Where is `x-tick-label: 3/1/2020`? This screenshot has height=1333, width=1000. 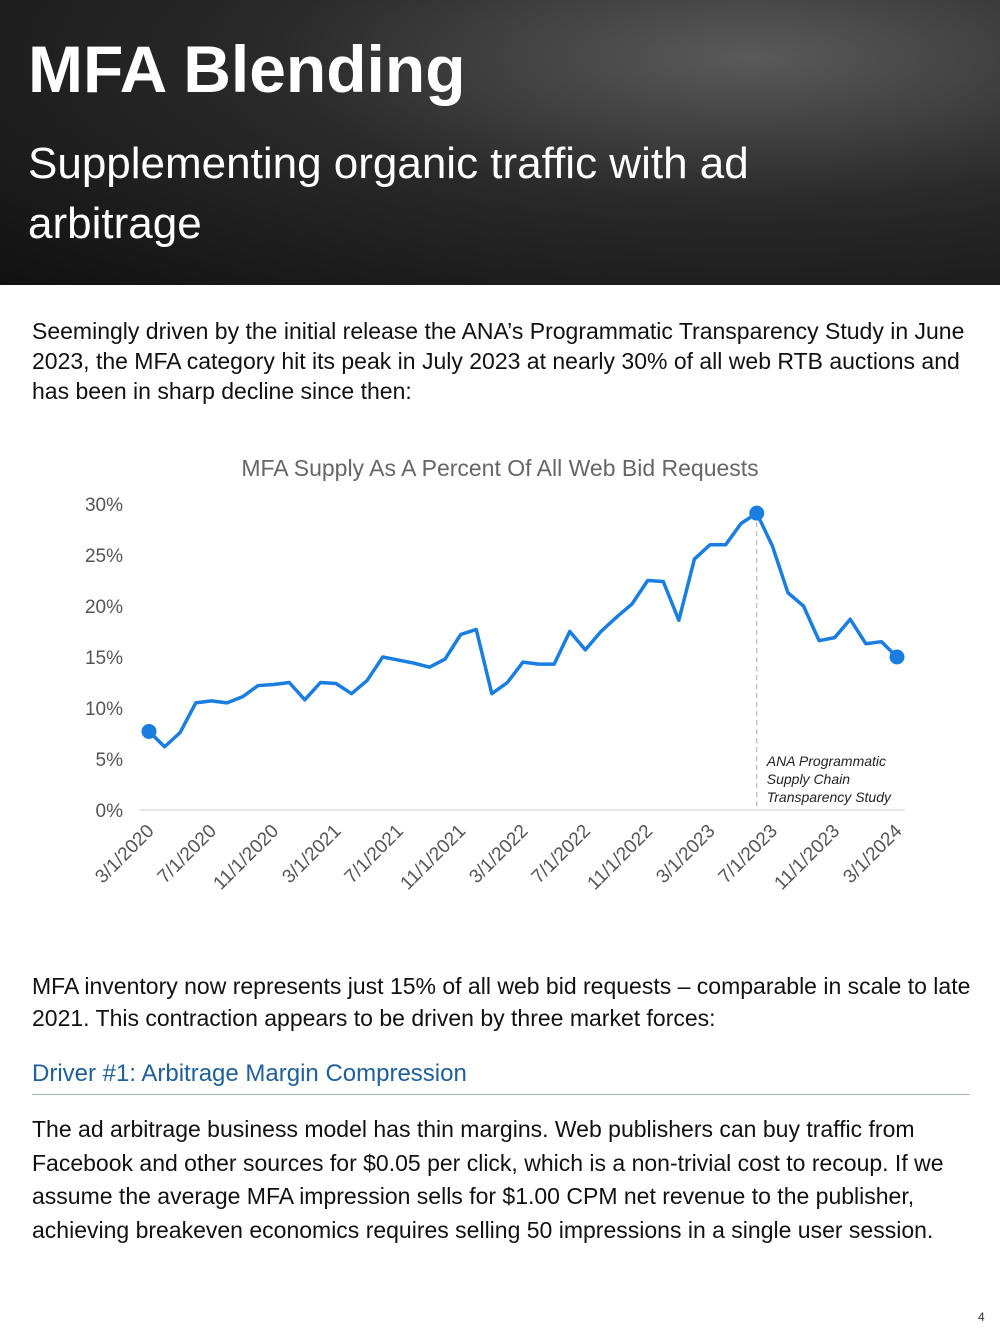
x-tick-label: 3/1/2020 is located at coordinates (124, 854).